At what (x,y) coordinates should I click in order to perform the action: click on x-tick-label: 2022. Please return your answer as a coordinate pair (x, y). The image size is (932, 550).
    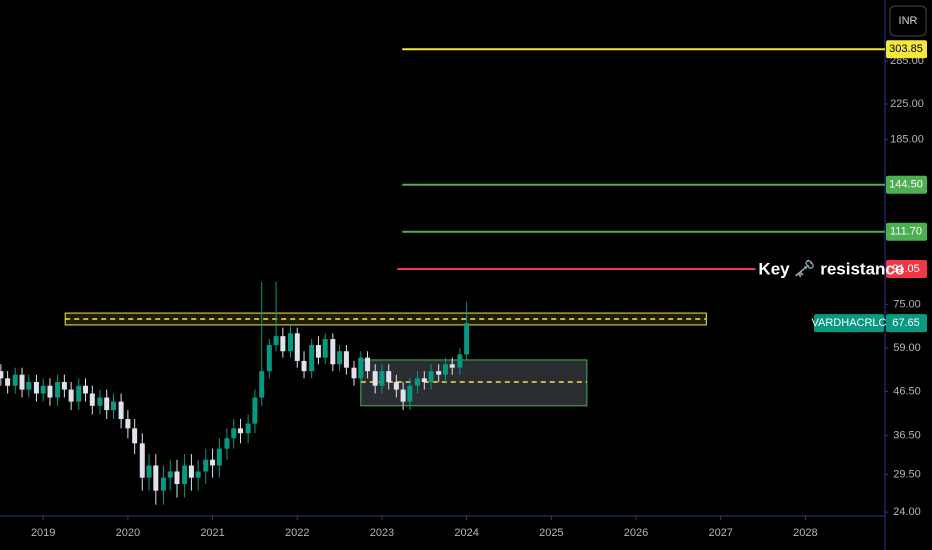
    Looking at the image, I should click on (297, 533).